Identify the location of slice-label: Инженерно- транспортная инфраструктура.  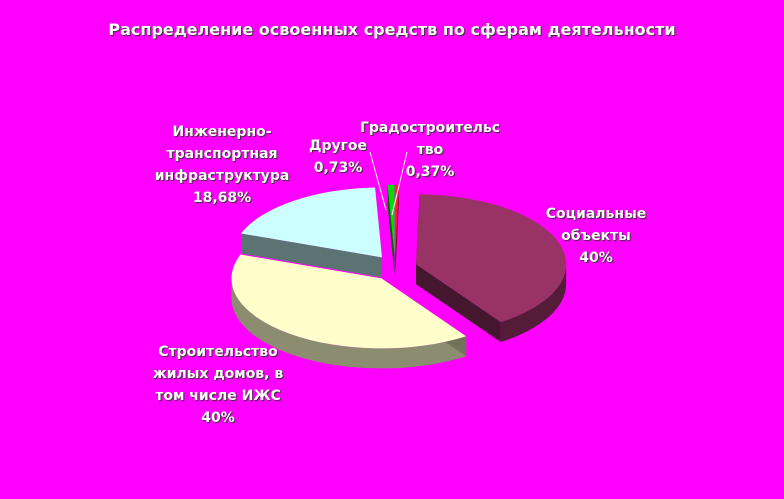
(222, 154).